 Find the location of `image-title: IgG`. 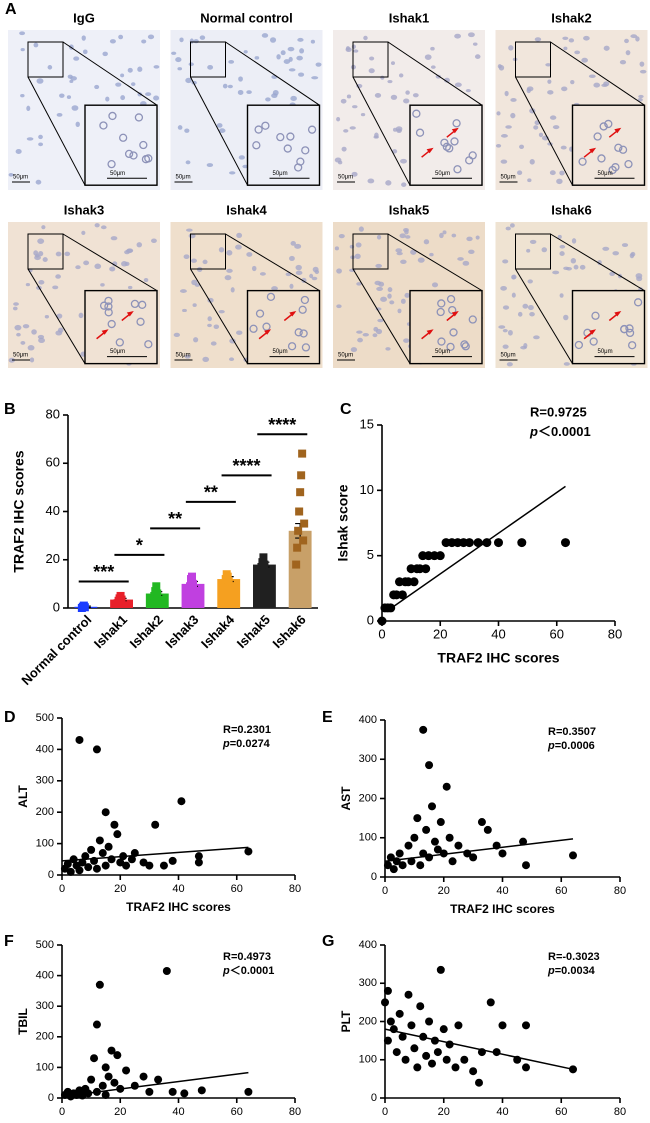

image-title: IgG is located at coordinates (84, 17).